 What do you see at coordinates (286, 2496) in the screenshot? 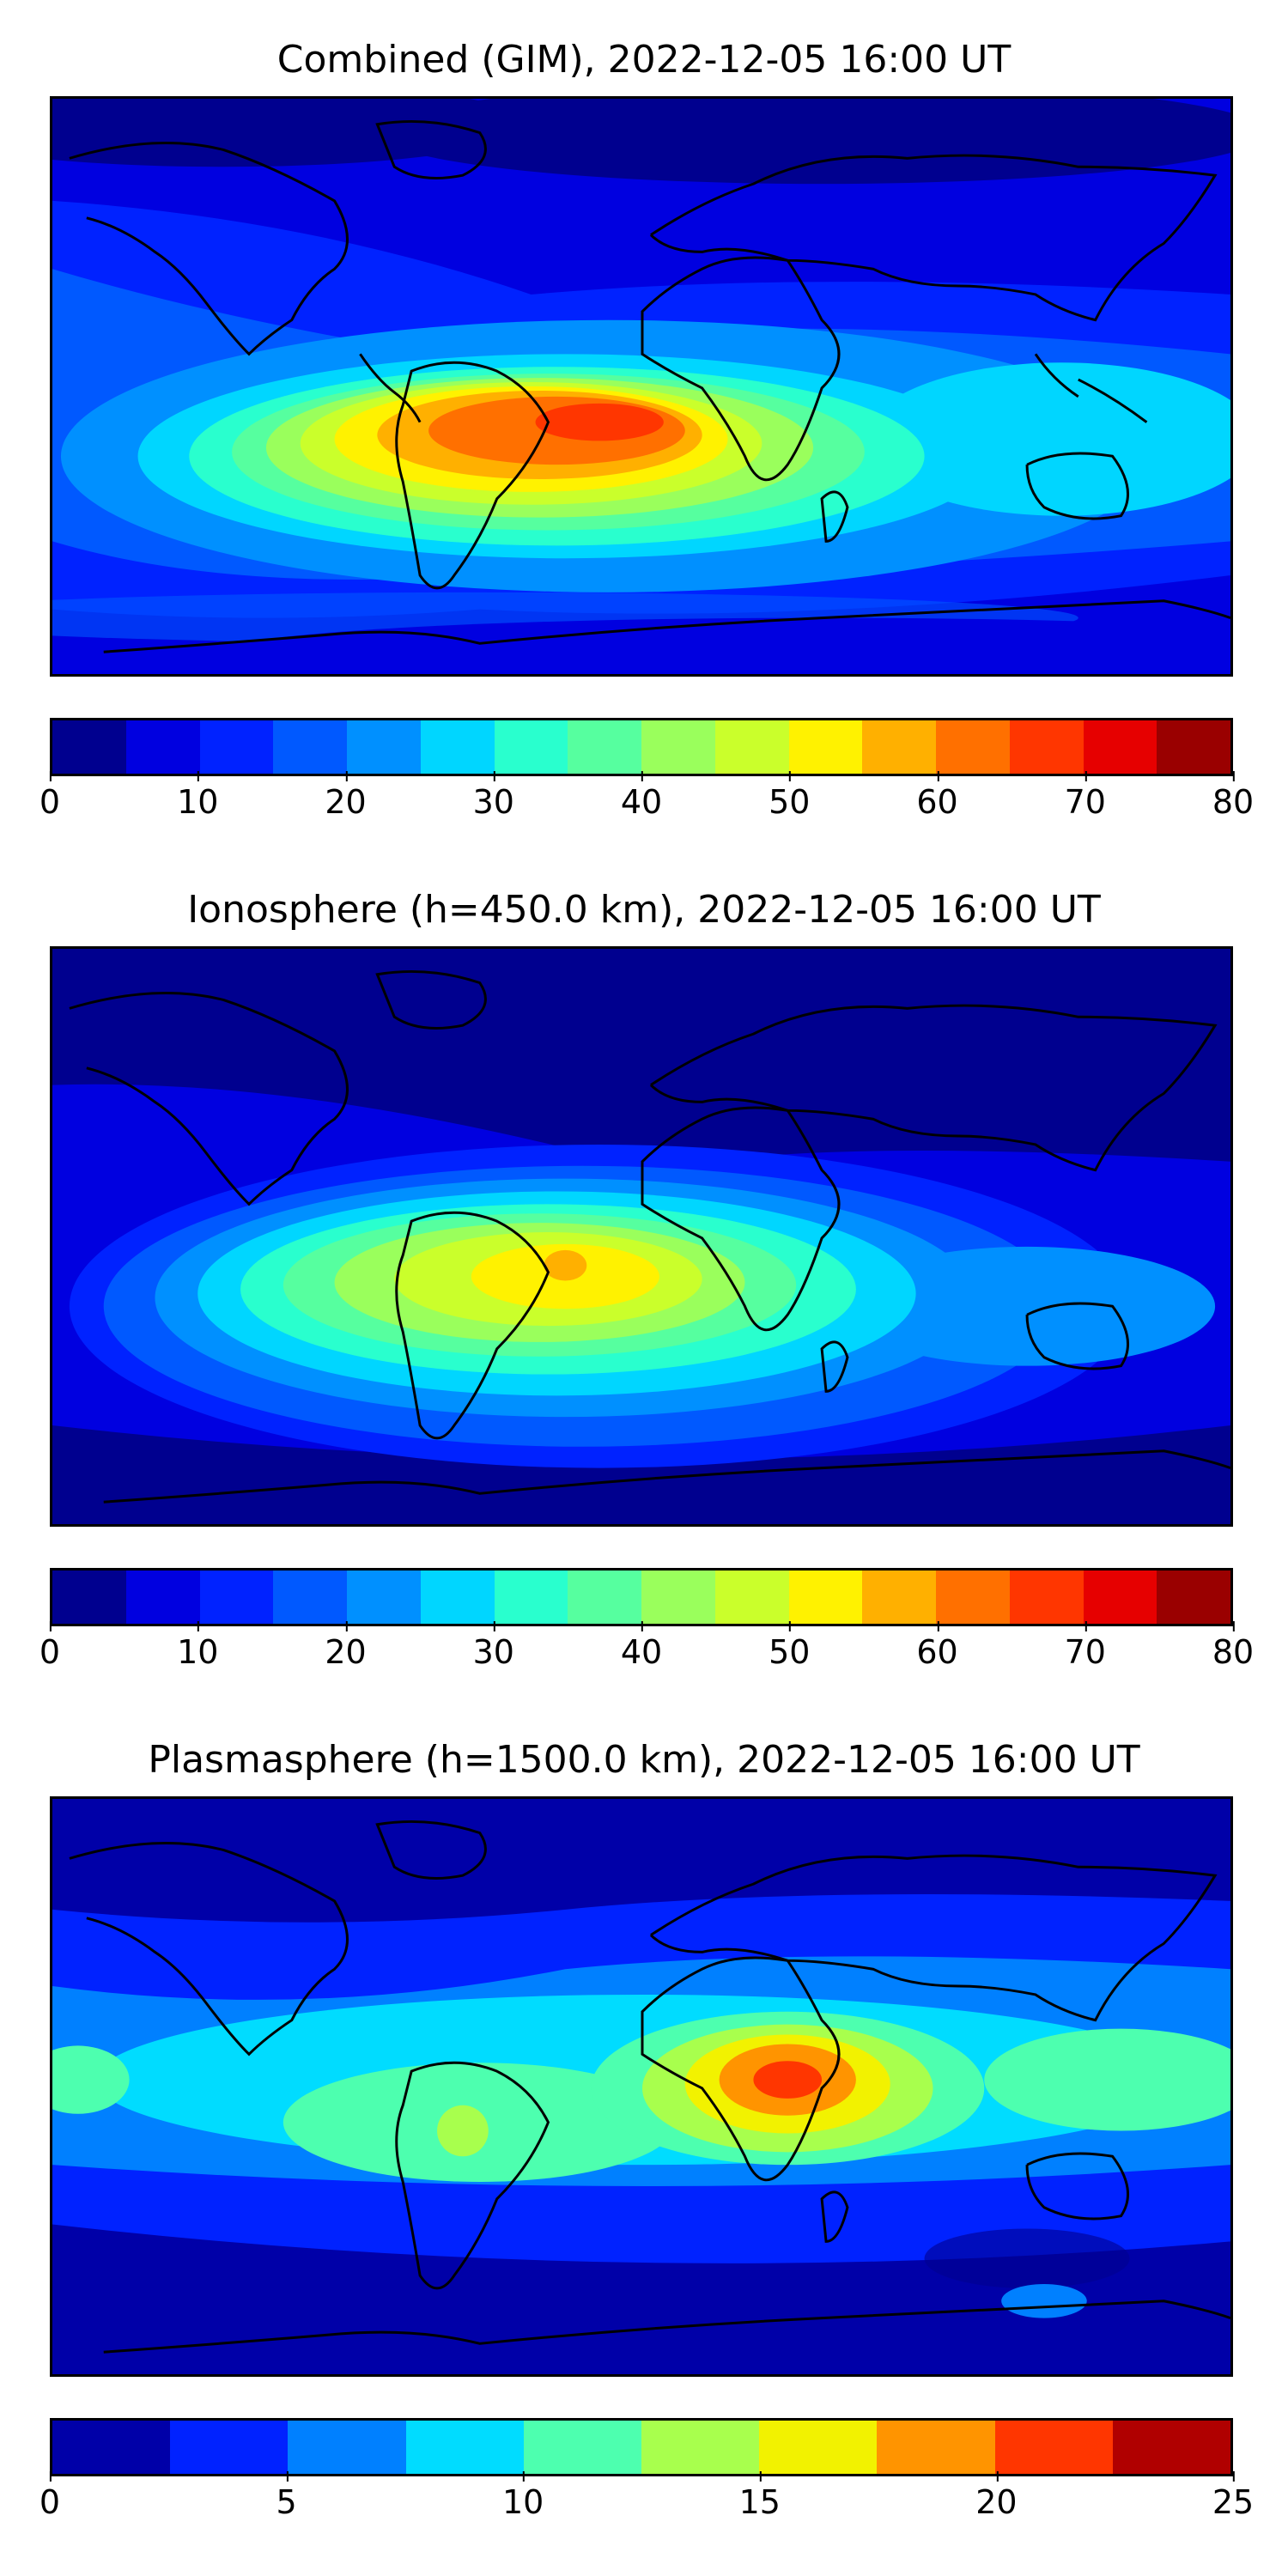
I see `colorbar-tick-label: 5` at bounding box center [286, 2496].